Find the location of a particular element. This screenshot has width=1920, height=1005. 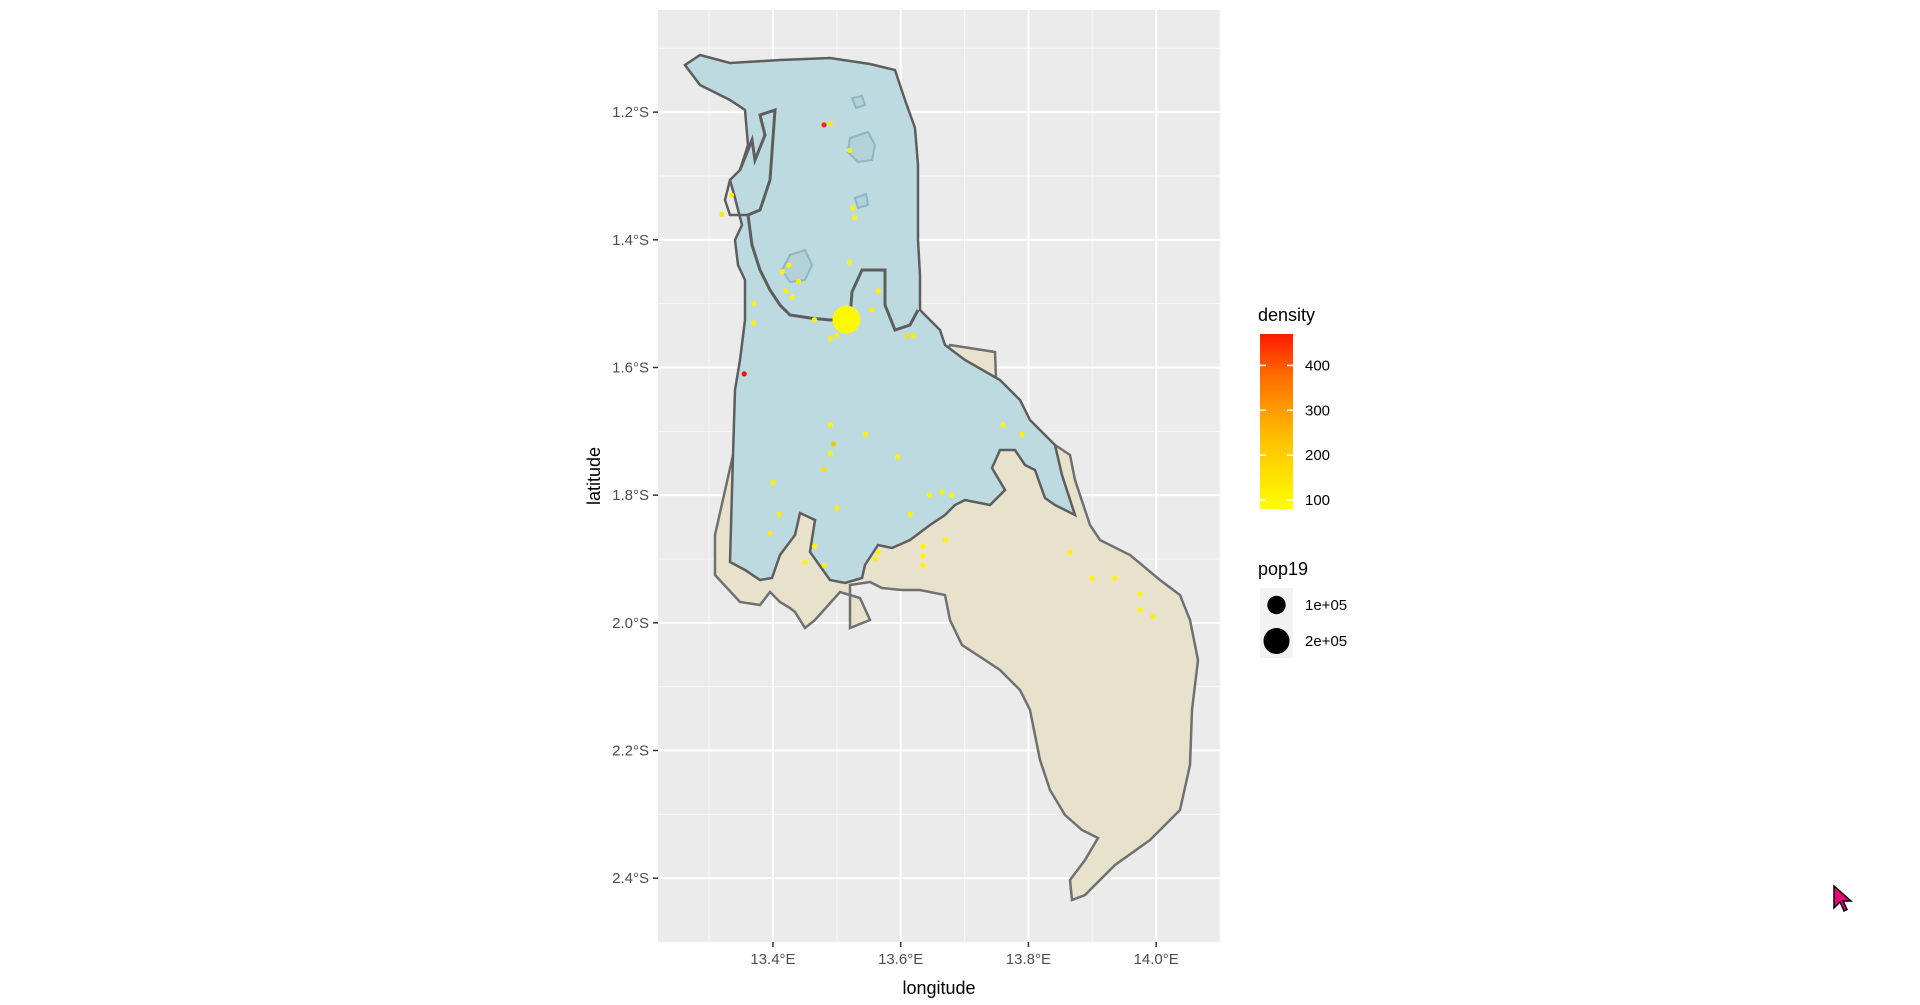

points-layer is located at coordinates (937, 370).